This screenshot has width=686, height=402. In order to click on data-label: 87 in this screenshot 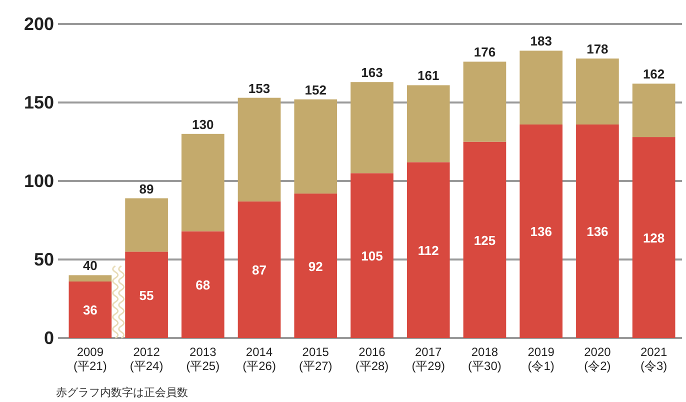, I will do `click(259, 270)`.